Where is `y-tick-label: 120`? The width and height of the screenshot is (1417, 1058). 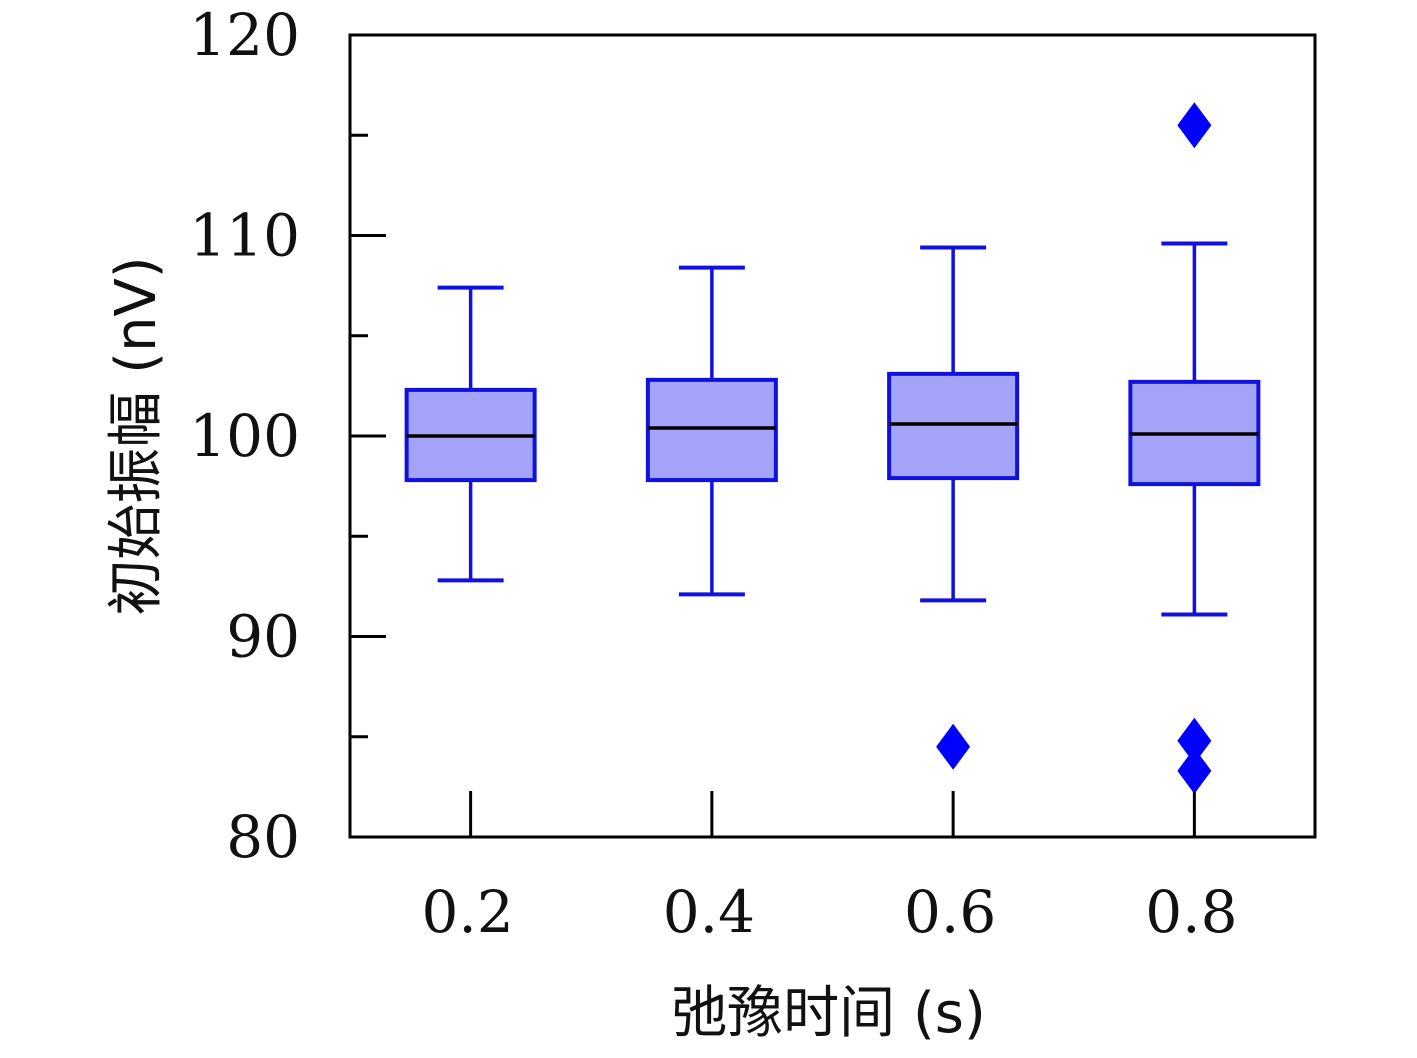
y-tick-label: 120 is located at coordinates (244, 35).